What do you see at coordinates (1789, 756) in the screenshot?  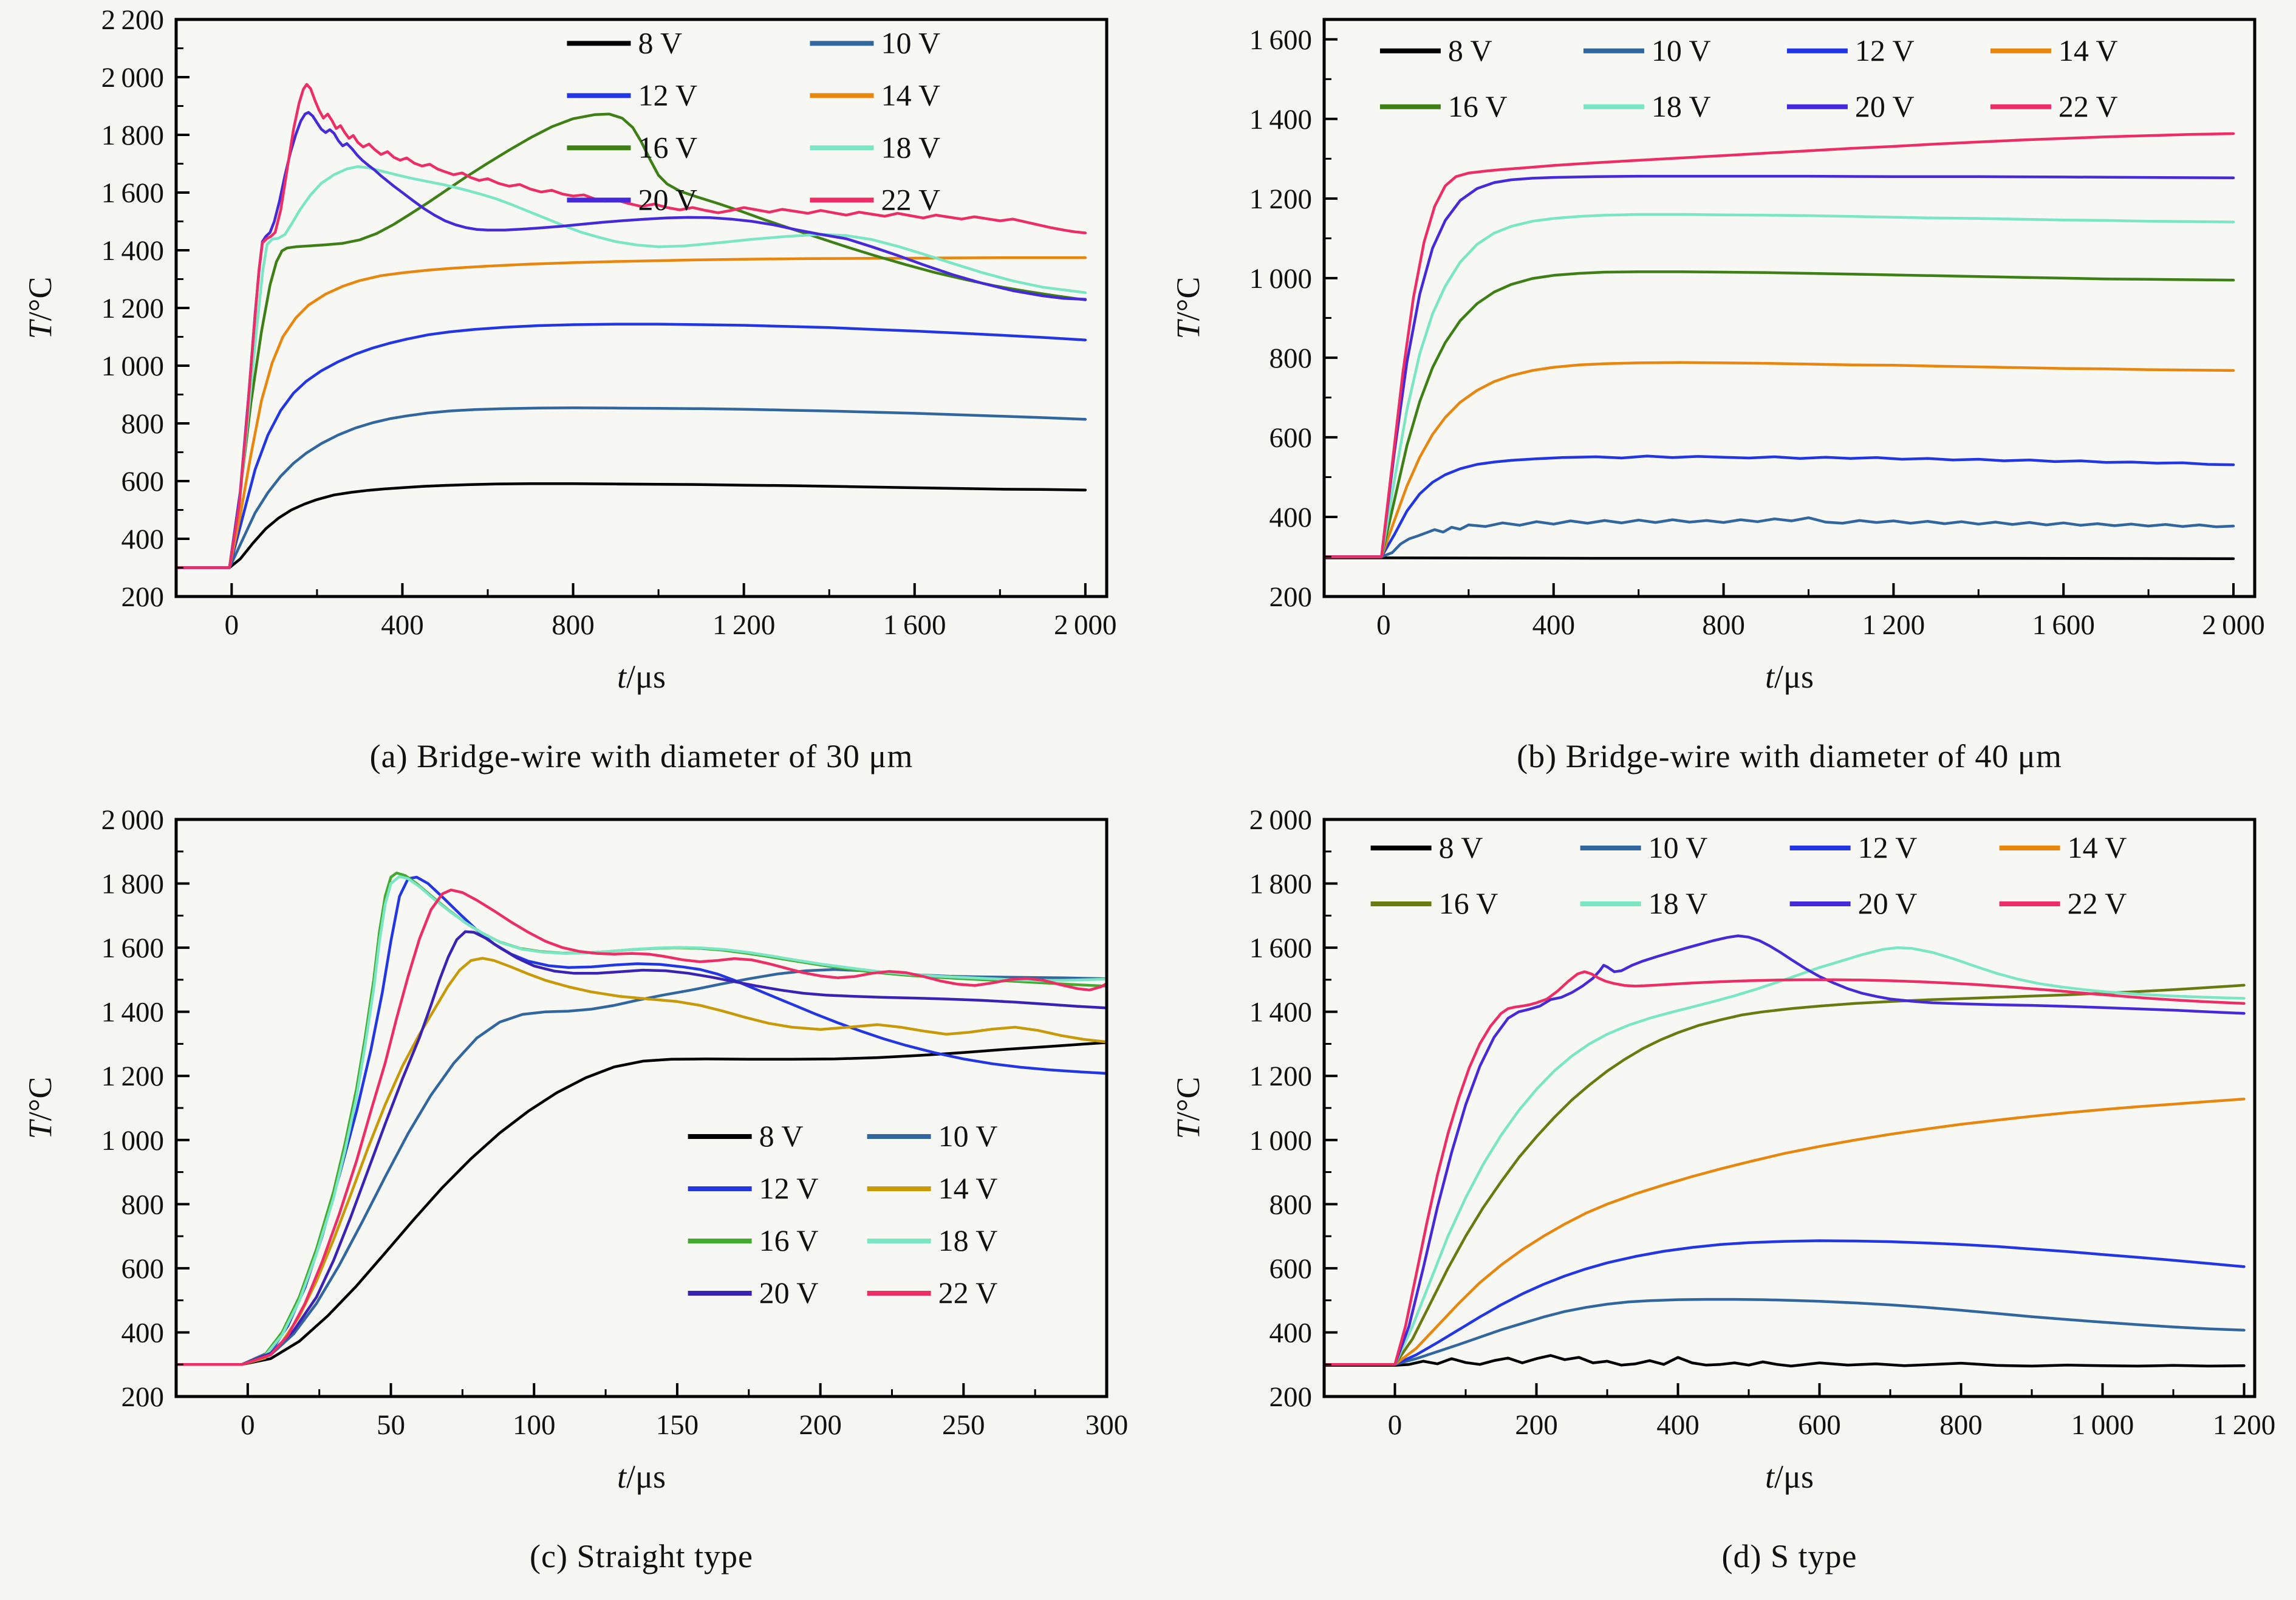 I see `panel-b-caption: (b) Bridge-wire with diameter of 40 μm` at bounding box center [1789, 756].